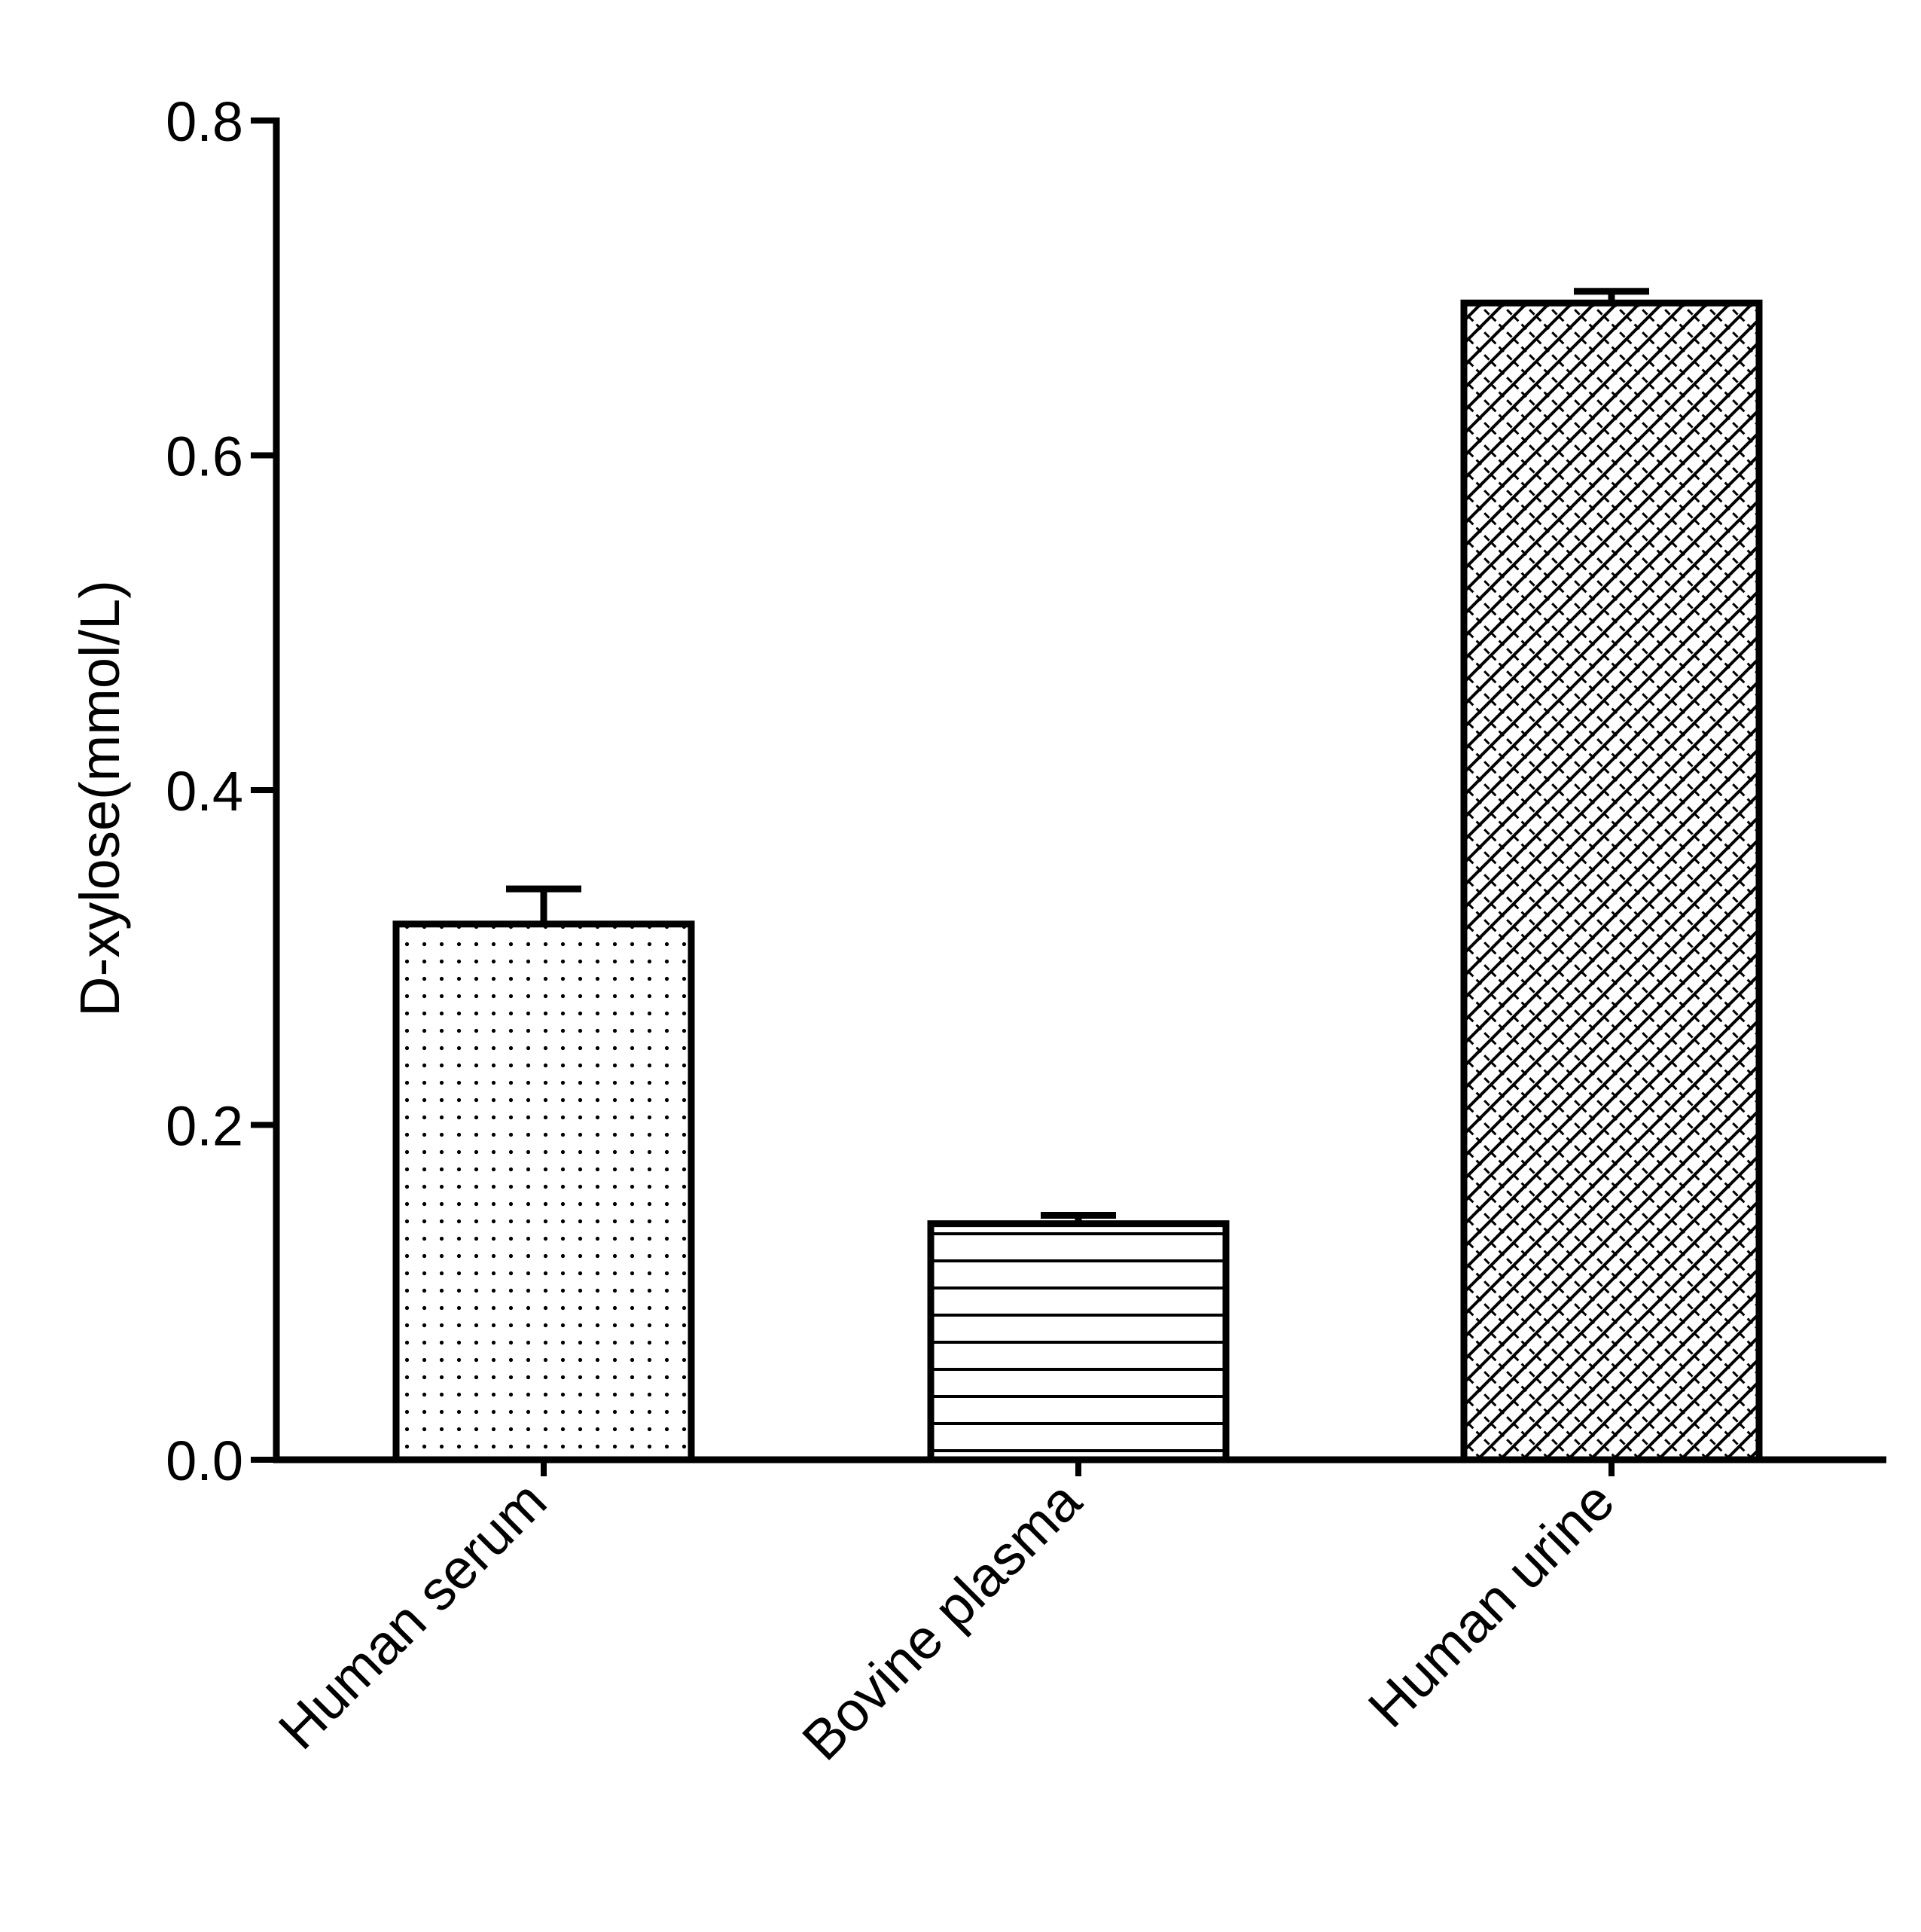  Describe the element at coordinates (1079, 1342) in the screenshot. I see `bar-bovine-plasma` at that location.